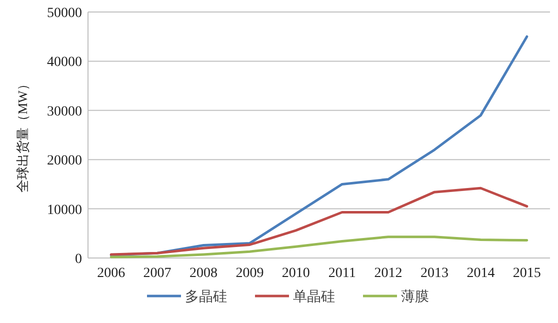 This screenshot has width=558, height=323. Describe the element at coordinates (388, 273) in the screenshot. I see `x-tick-label: 2012` at that location.